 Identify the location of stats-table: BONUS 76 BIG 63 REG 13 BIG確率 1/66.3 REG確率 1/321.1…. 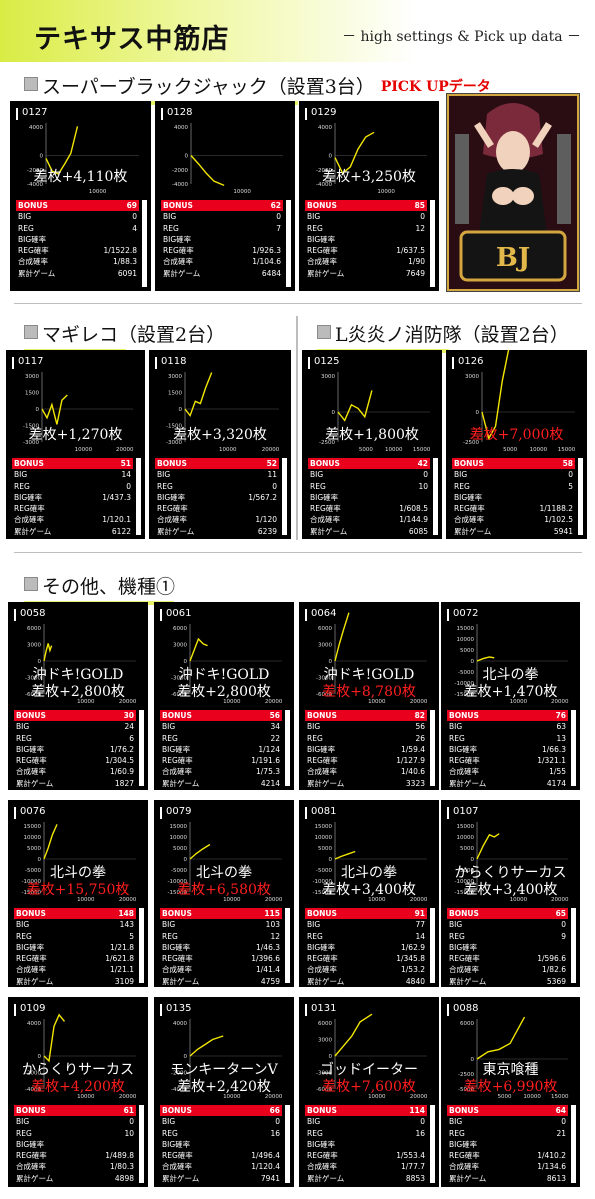
(507, 749).